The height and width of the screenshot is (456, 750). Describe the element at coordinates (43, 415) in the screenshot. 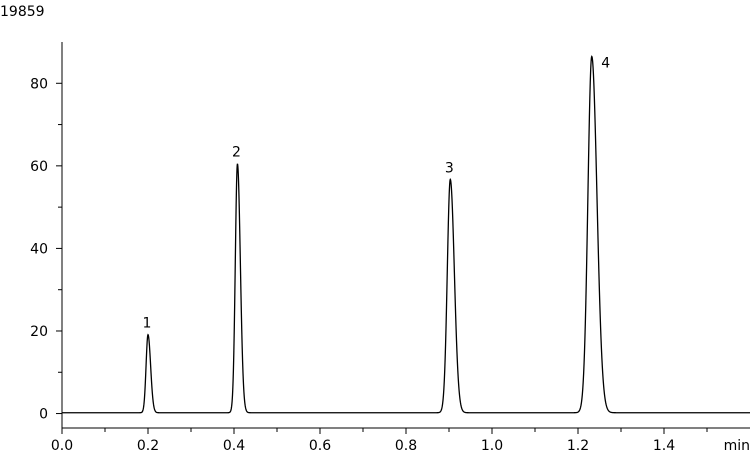

I see `y-tick-label: 0` at that location.